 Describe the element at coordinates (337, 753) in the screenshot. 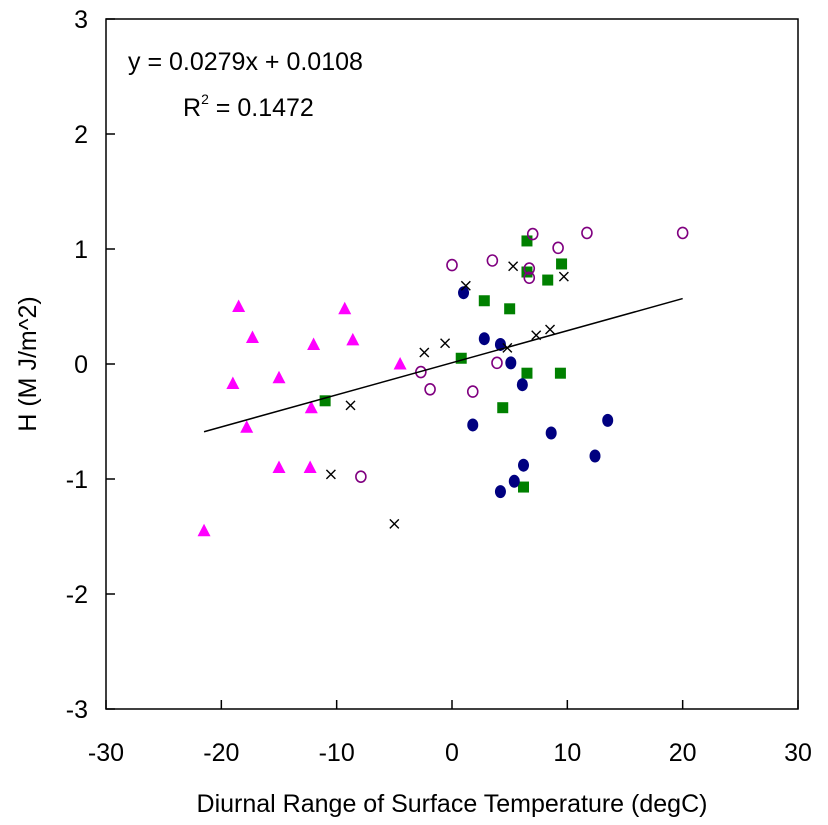

I see `x-tick-label: -10` at that location.